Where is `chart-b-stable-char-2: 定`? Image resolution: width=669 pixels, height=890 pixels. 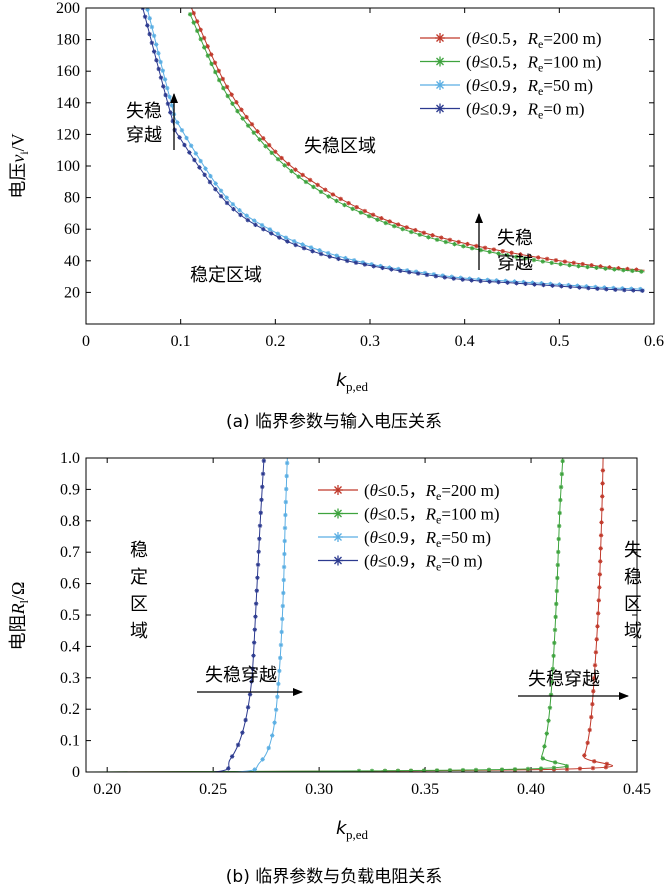 chart-b-stable-char-2: 定 is located at coordinates (139, 577).